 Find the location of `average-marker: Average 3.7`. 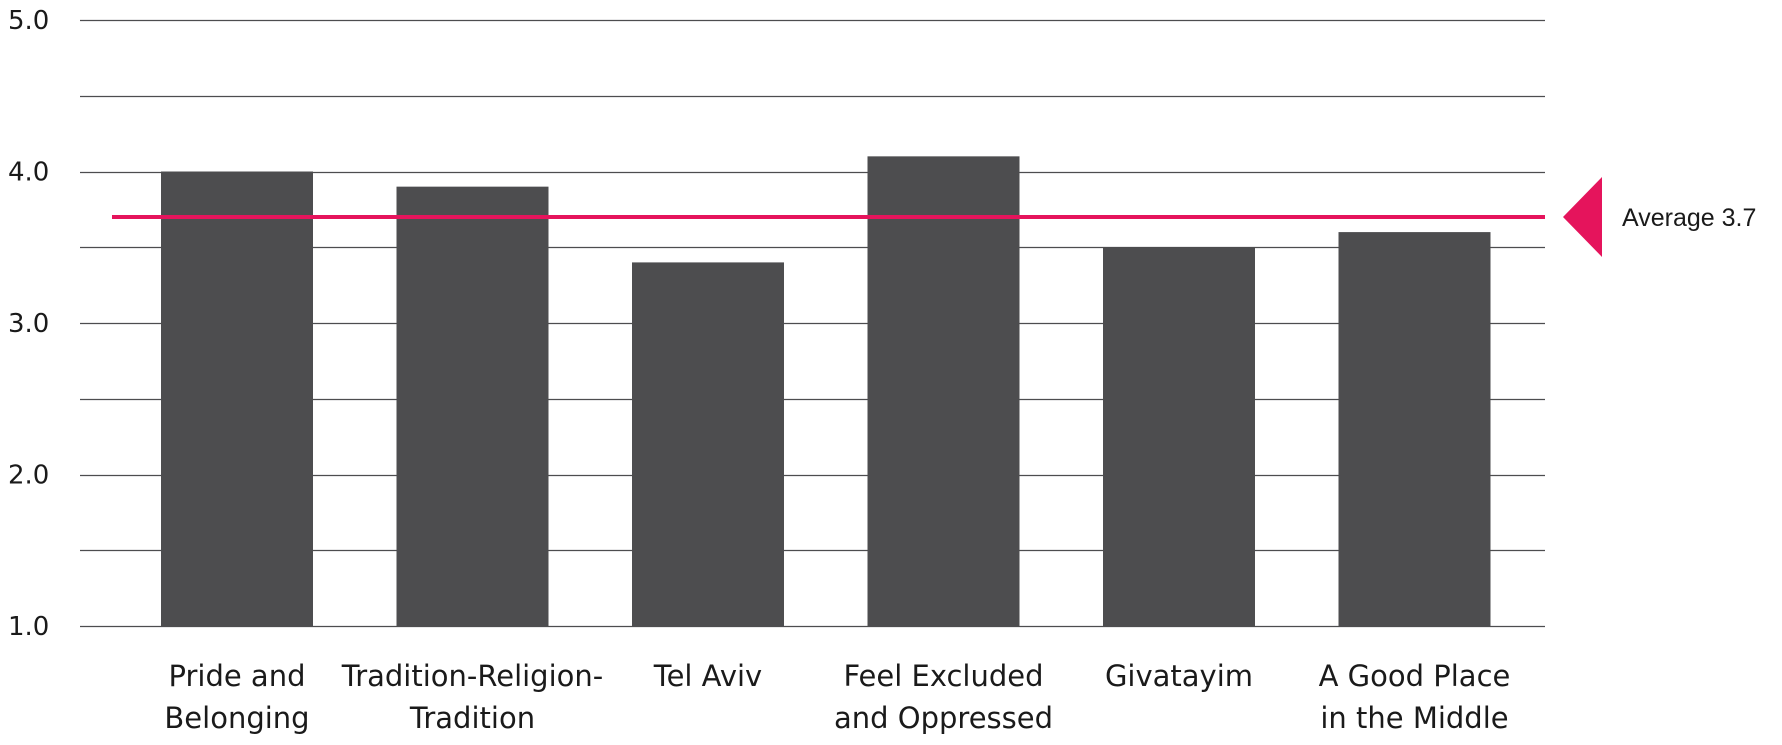

average-marker: Average 3.7 is located at coordinates (934, 216).